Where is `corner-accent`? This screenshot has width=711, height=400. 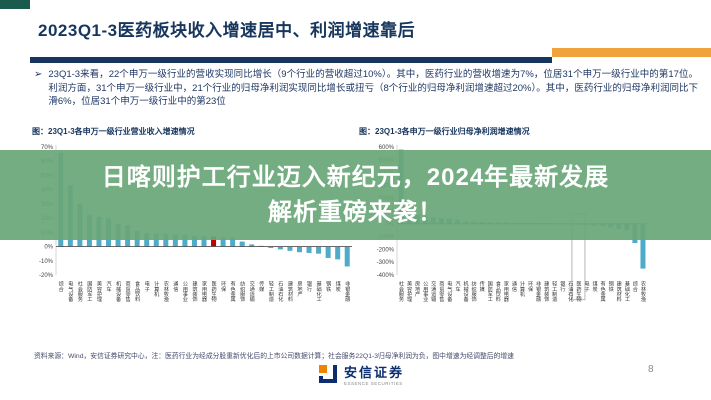 corner-accent is located at coordinates (15, 4).